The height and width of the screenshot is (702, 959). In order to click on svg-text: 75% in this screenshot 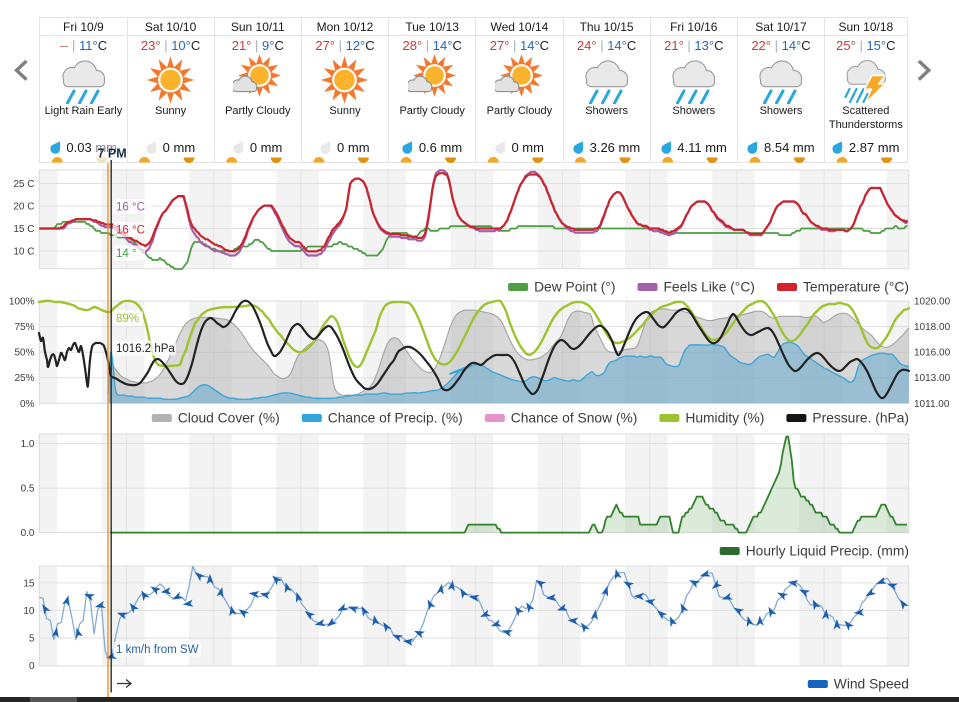, I will do `click(24, 327)`.